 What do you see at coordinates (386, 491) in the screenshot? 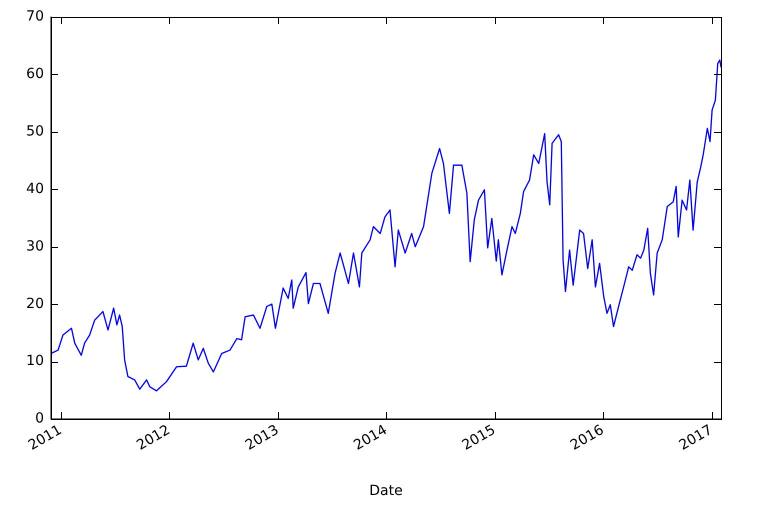
I see `x-axis-title: Date` at bounding box center [386, 491].